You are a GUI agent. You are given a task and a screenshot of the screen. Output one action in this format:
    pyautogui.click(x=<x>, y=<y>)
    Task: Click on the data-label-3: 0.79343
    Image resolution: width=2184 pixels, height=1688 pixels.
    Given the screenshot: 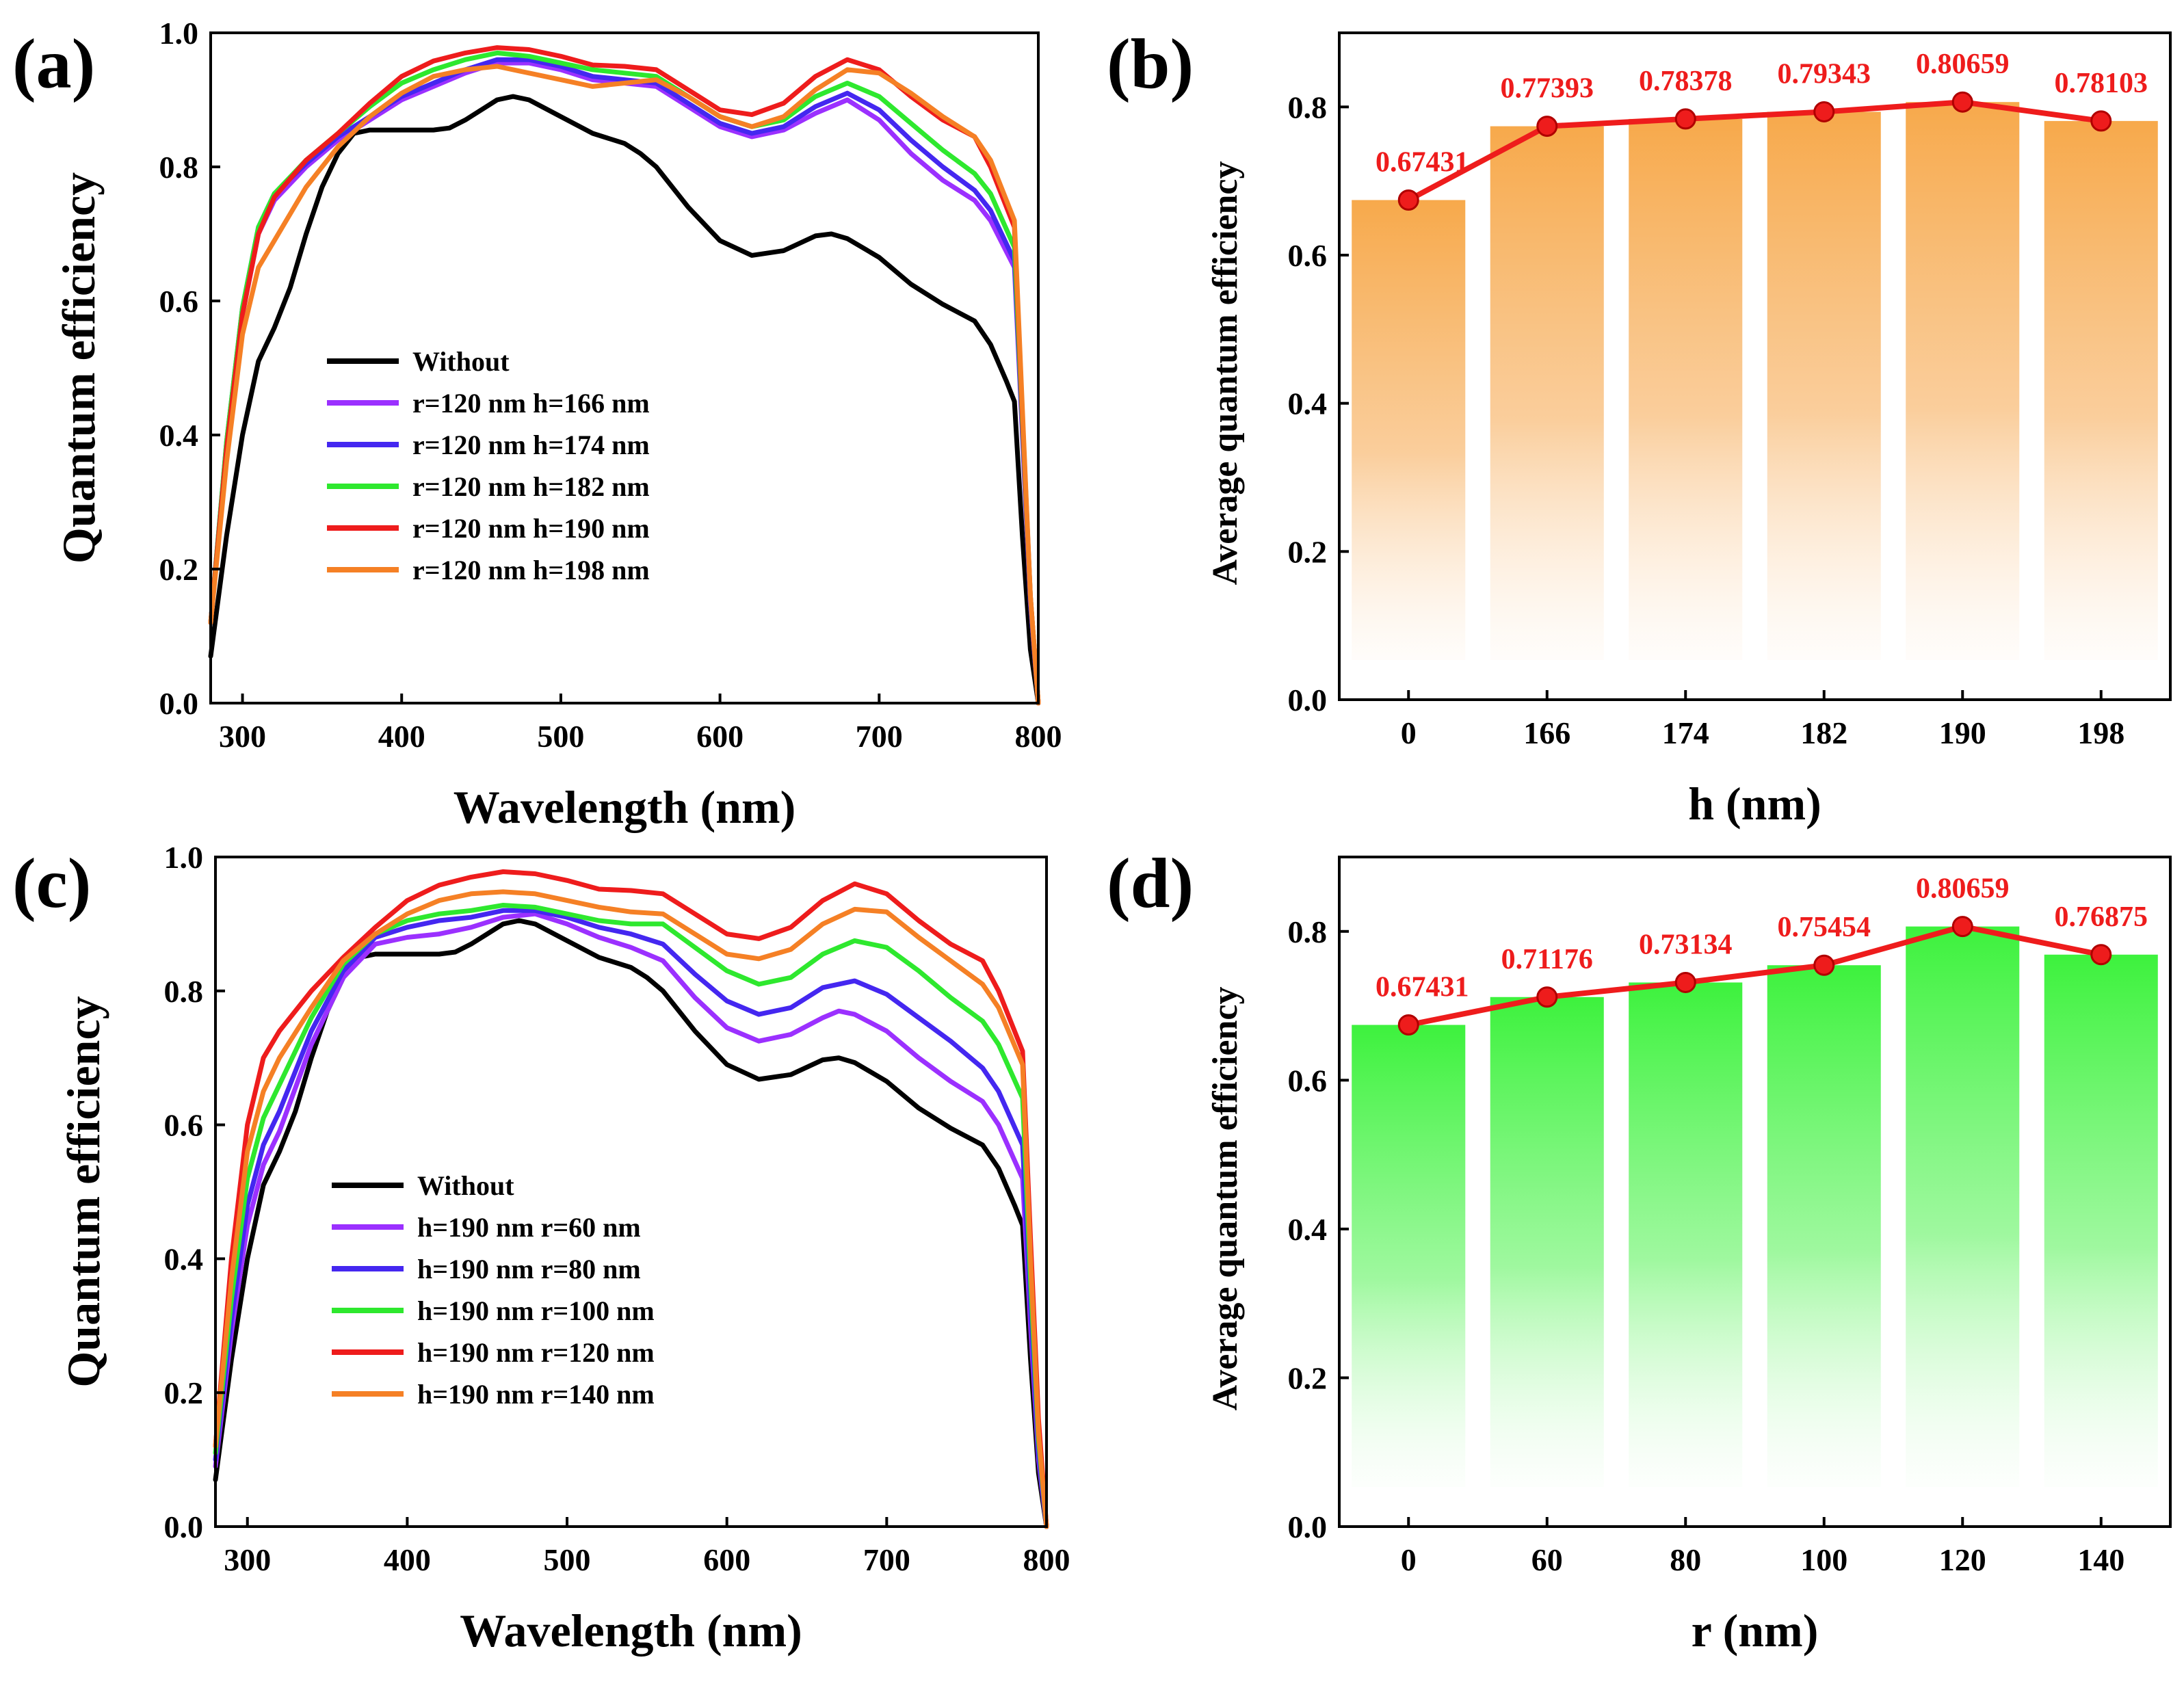 What is the action you would take?
    pyautogui.click(x=1824, y=74)
    